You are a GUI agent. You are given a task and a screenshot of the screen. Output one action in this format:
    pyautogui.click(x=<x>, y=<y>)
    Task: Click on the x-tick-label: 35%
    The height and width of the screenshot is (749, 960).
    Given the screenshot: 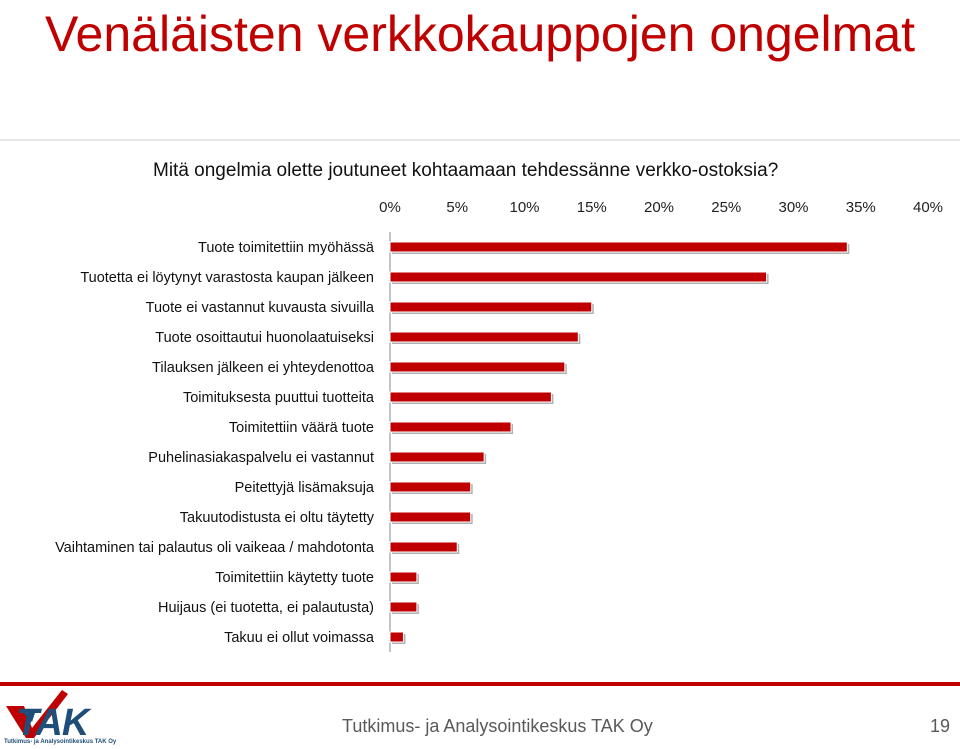 What is the action you would take?
    pyautogui.click(x=861, y=207)
    